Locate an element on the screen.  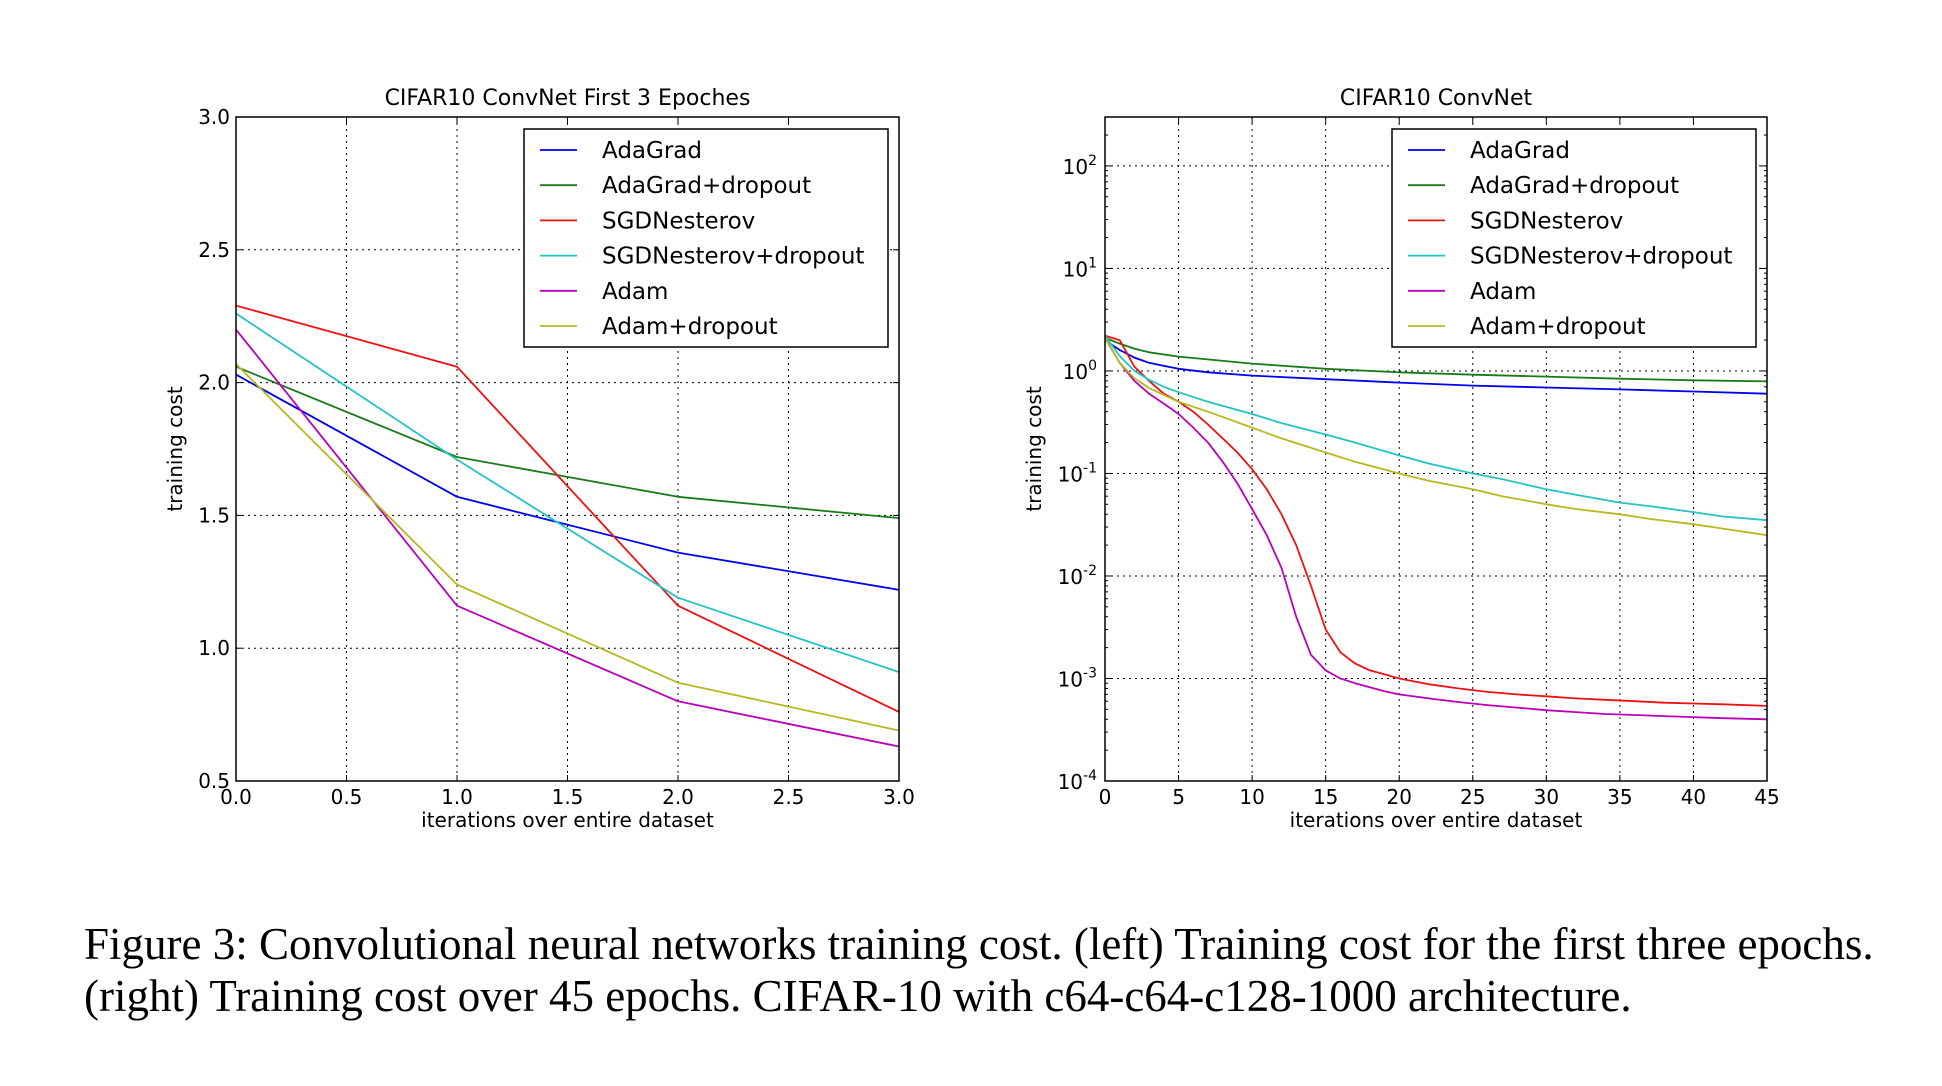
x-tick-label: 1.5 is located at coordinates (568, 797).